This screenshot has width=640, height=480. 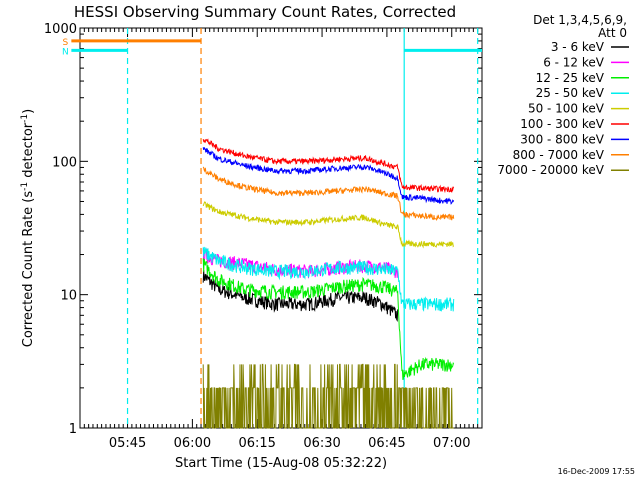 I want to click on y-tick-label: 100, so click(x=64, y=162).